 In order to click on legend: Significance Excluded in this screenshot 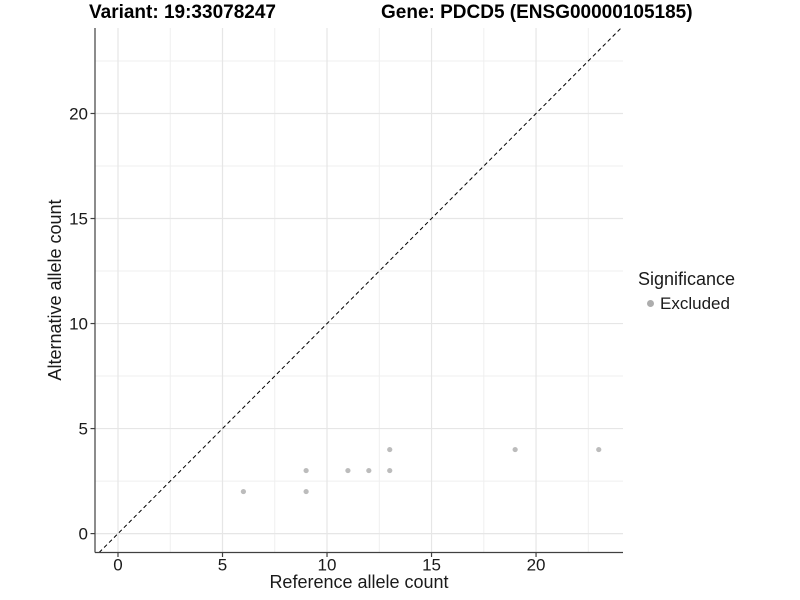, I will do `click(686, 291)`.